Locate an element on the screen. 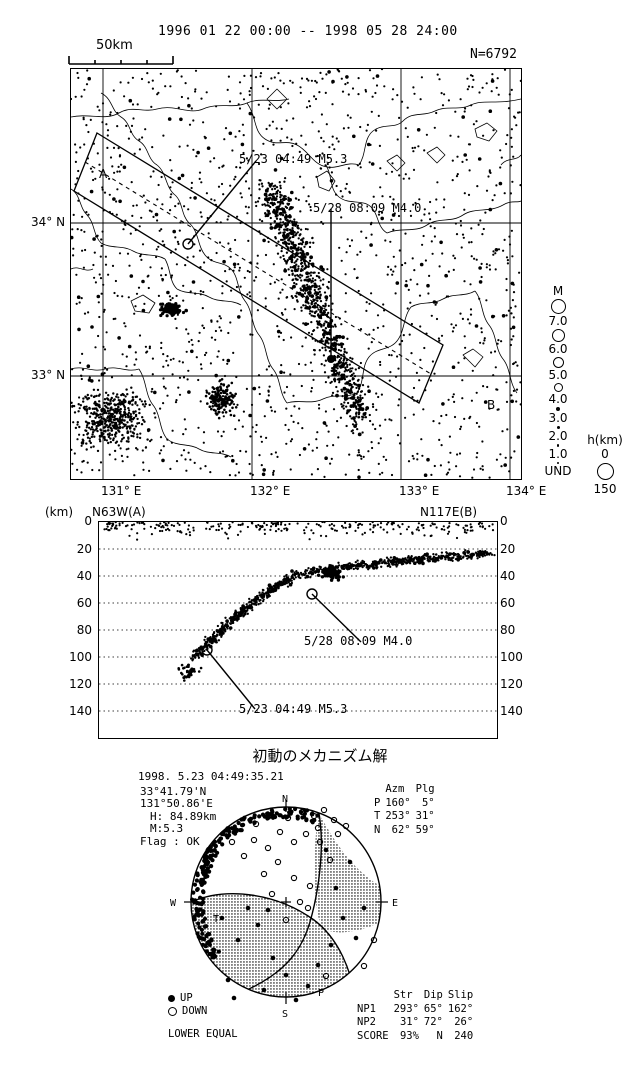 The image size is (640, 1080). nodal-header-dip: Dip is located at coordinates (433, 995).